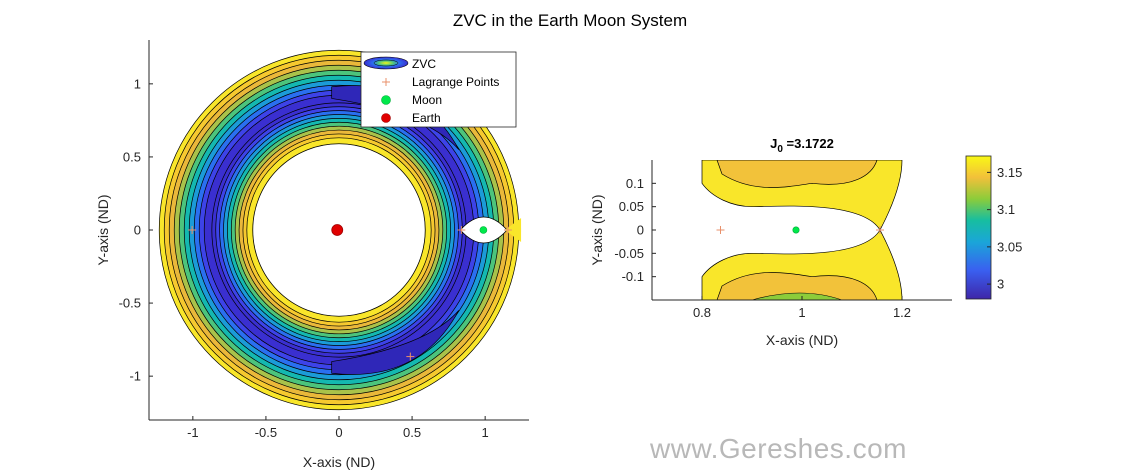 Image resolution: width=1140 pixels, height=475 pixels. I want to click on figure-title: ZVC in the Earth Moon System, so click(570, 20).